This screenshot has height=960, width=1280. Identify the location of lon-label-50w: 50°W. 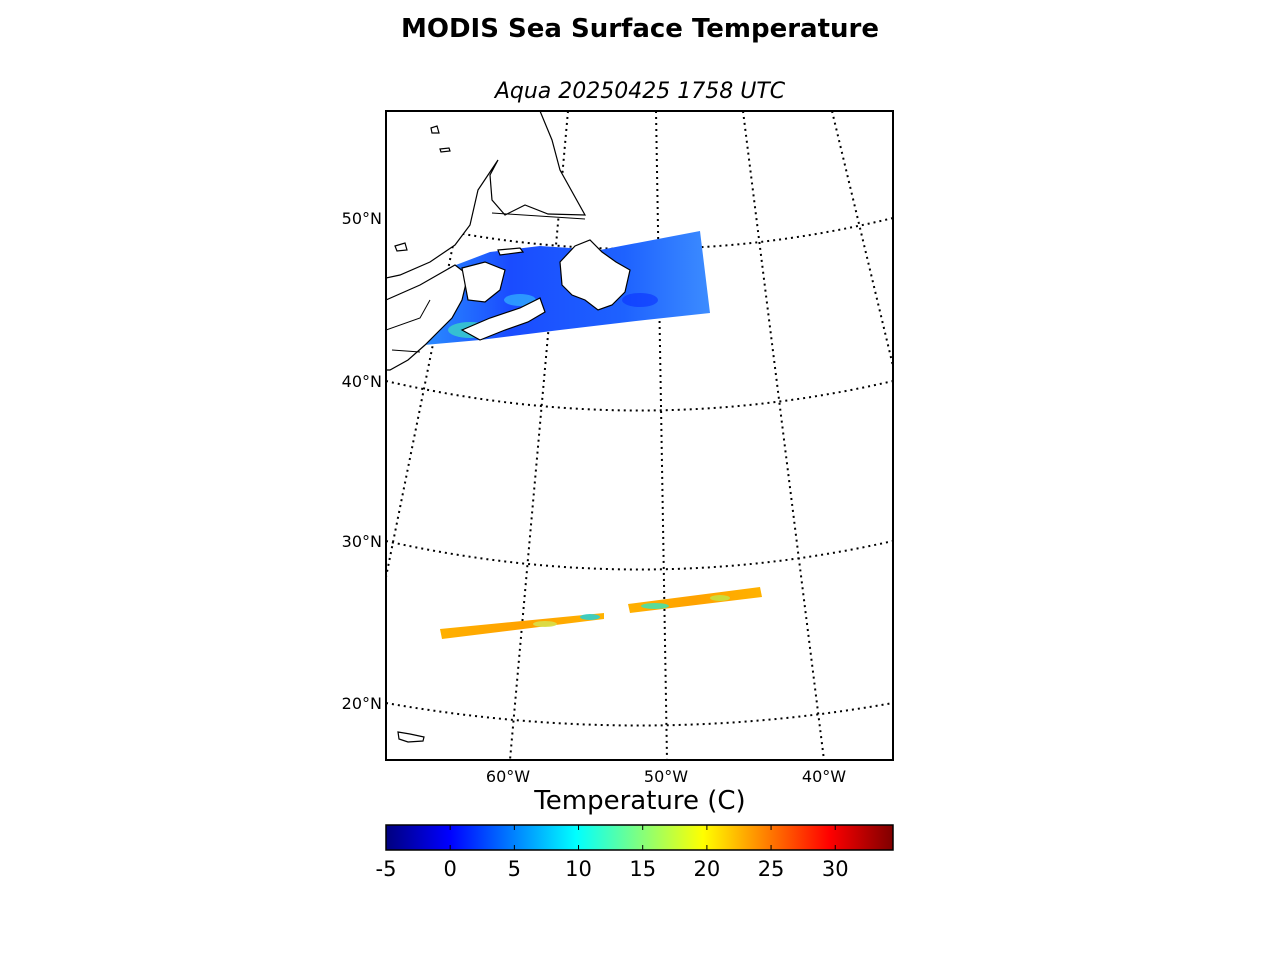
(666, 776).